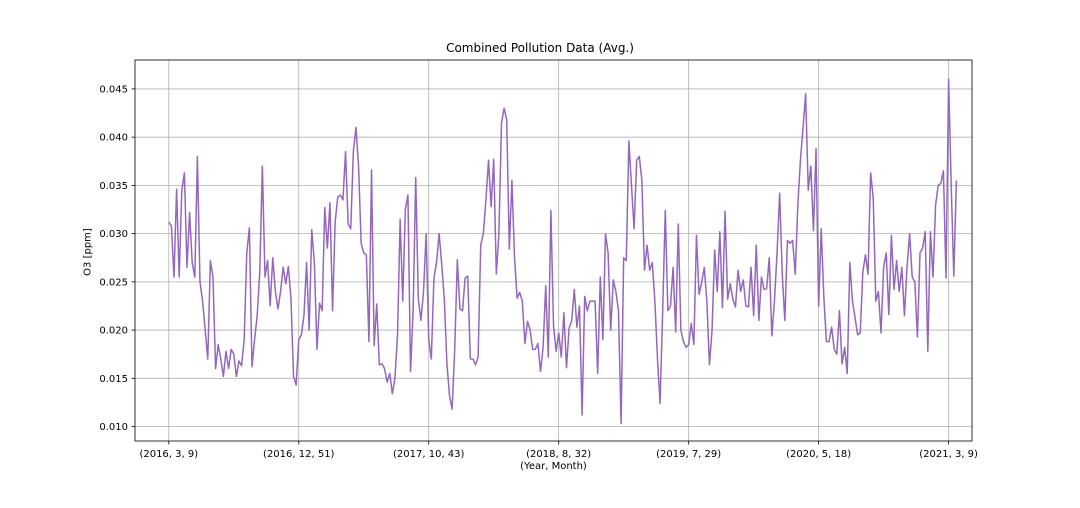 This screenshot has height=508, width=1080. Describe the element at coordinates (88, 252) in the screenshot. I see `y-axis-label: O3 [ppm]` at that location.